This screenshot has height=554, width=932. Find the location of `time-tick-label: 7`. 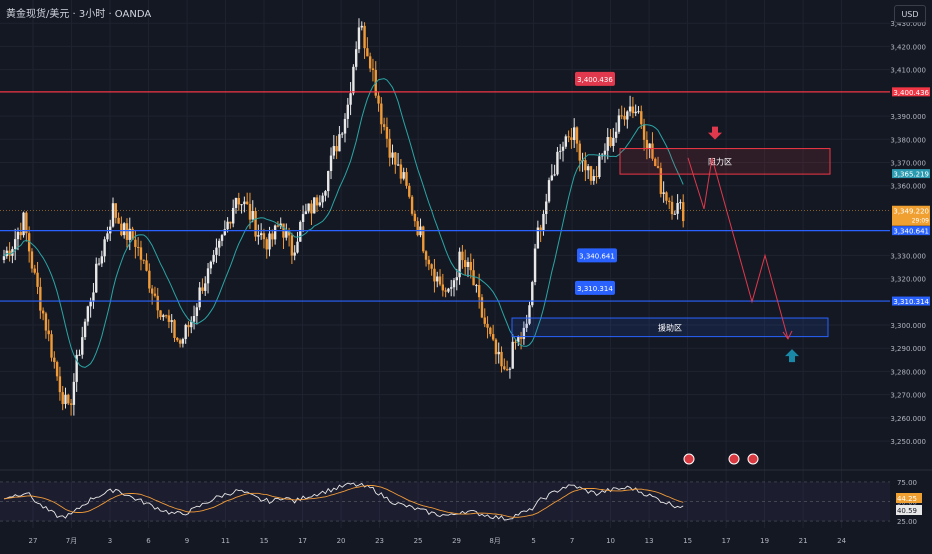

time-tick-label: 7 is located at coordinates (572, 541).